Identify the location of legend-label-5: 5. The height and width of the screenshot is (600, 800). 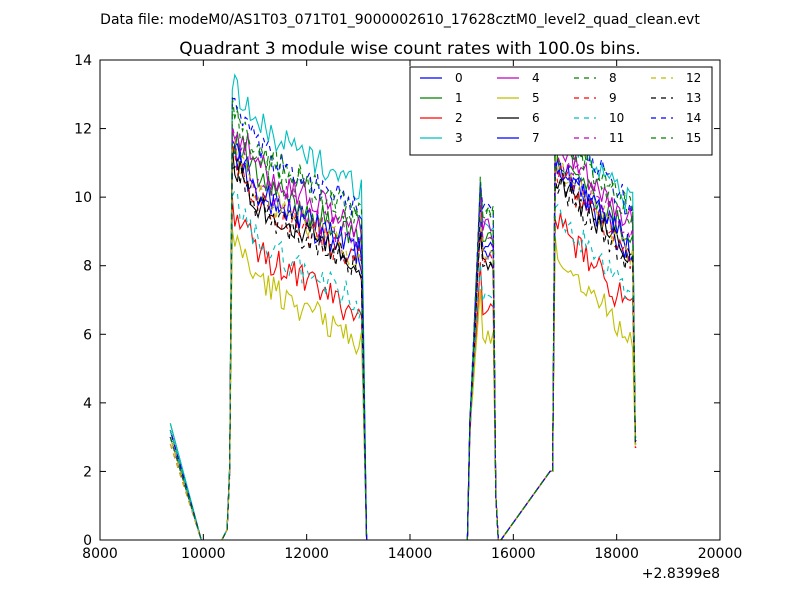
(536, 98).